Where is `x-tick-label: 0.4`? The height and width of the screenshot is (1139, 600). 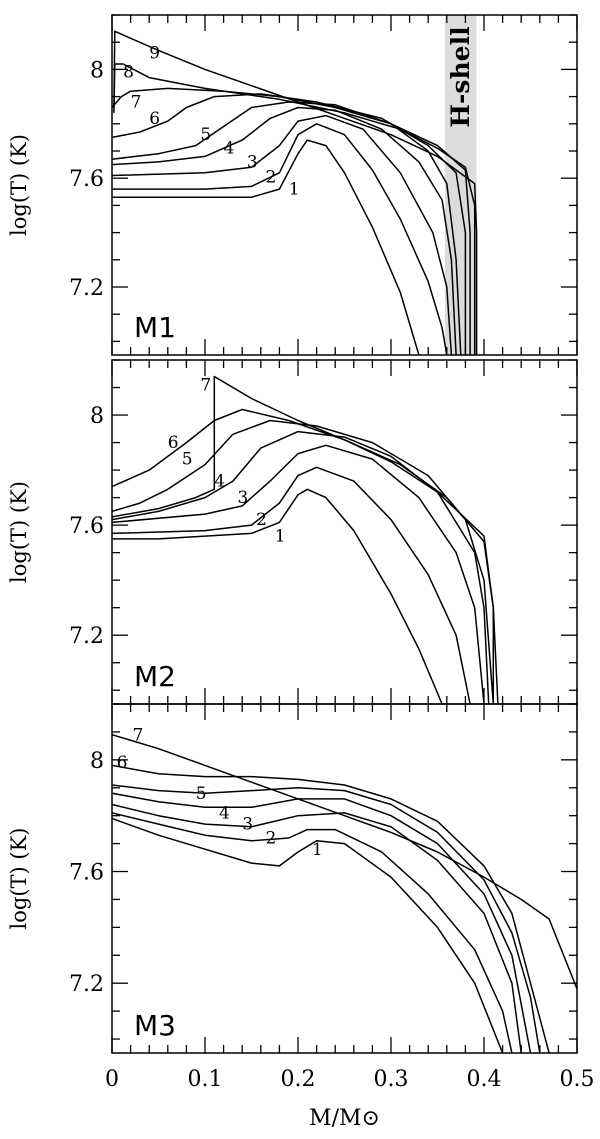 x-tick-label: 0.4 is located at coordinates (484, 1079).